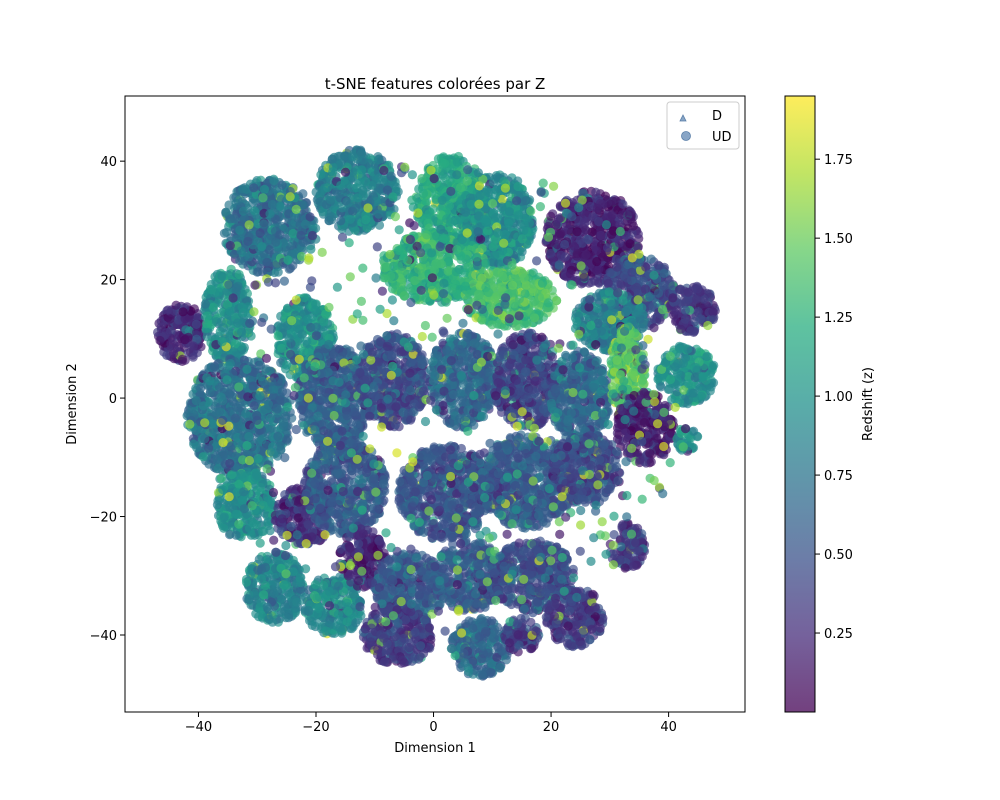 This screenshot has height=800, width=1000. What do you see at coordinates (435, 84) in the screenshot?
I see `chart-title: t-SNE features colorées par Z` at bounding box center [435, 84].